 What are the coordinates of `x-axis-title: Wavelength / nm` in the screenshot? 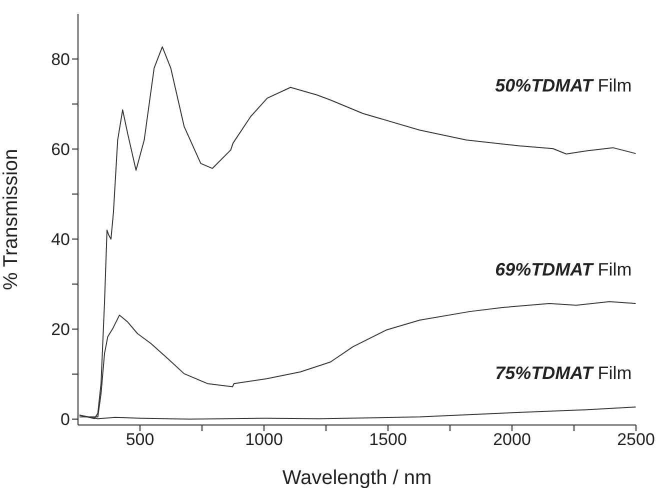 It's located at (357, 477).